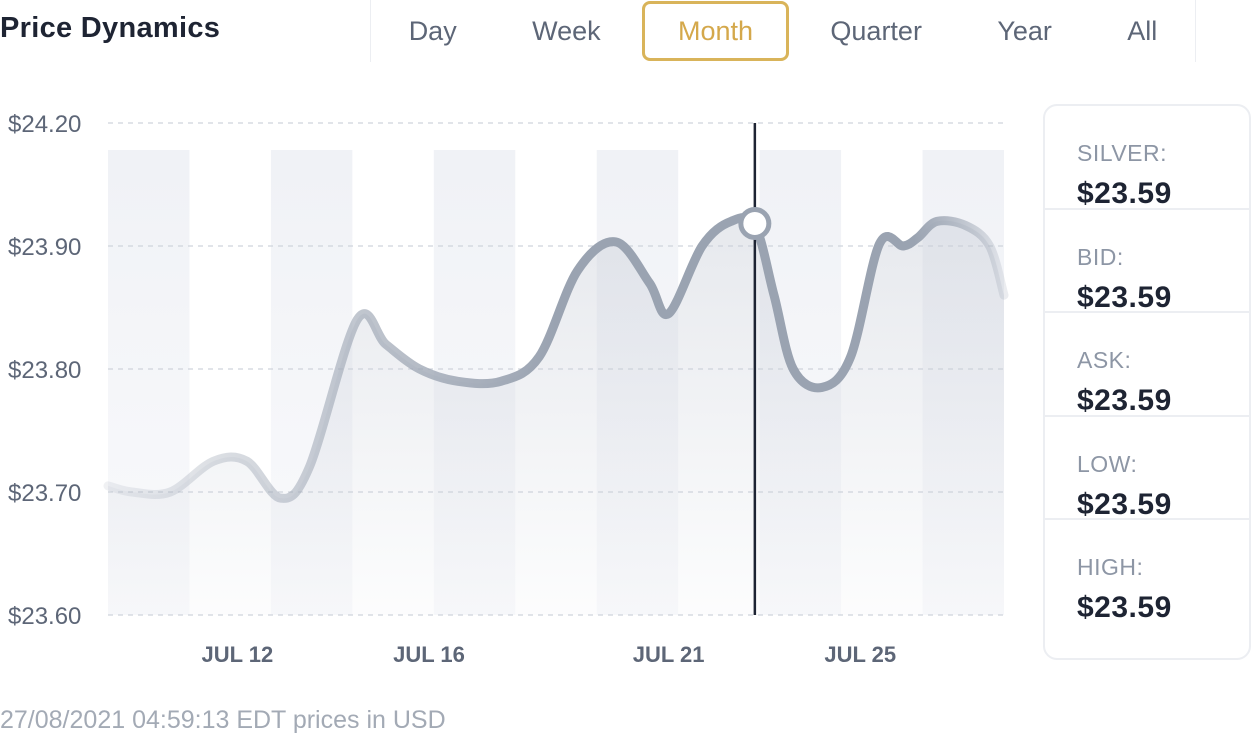 The height and width of the screenshot is (743, 1253). Describe the element at coordinates (1147, 365) in the screenshot. I see `stat-ask: ASK: $23.59` at that location.